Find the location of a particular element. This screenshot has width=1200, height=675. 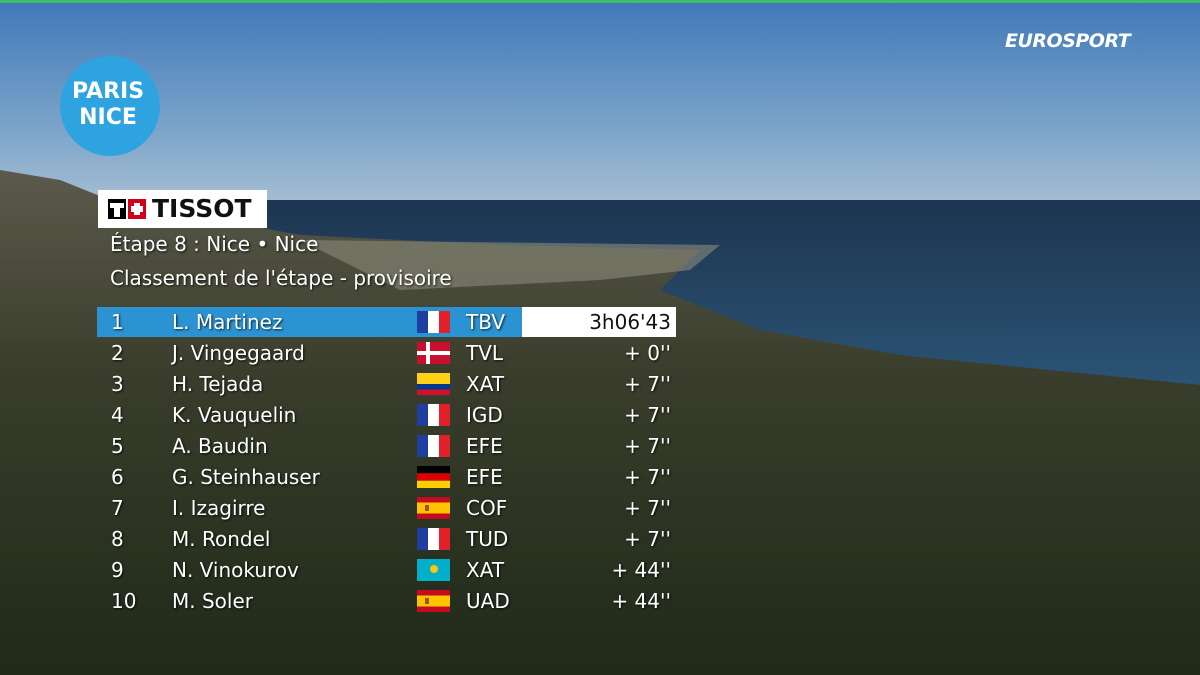

result-row: 3 H. Tejada XAT + 7'' is located at coordinates (387, 384).